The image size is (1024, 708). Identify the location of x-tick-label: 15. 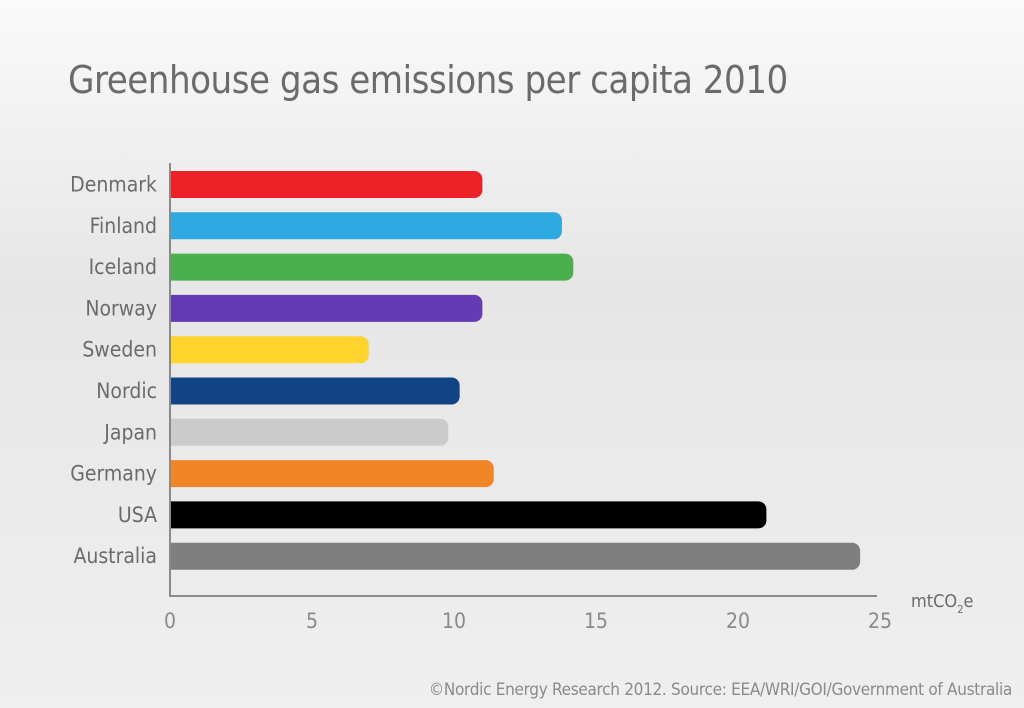
(596, 621).